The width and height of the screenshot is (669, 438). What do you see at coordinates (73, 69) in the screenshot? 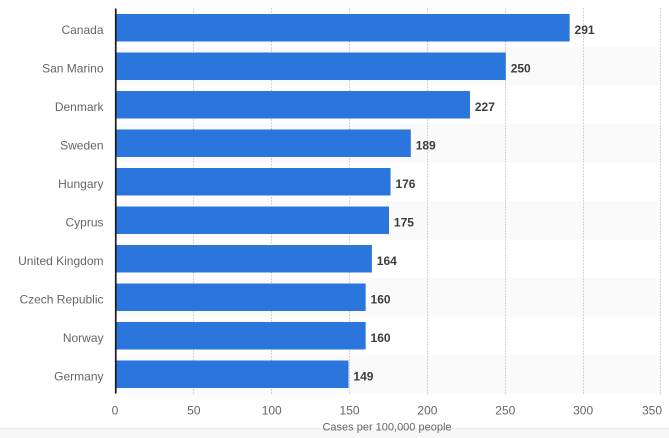
I see `svg-text: San Marino` at bounding box center [73, 69].